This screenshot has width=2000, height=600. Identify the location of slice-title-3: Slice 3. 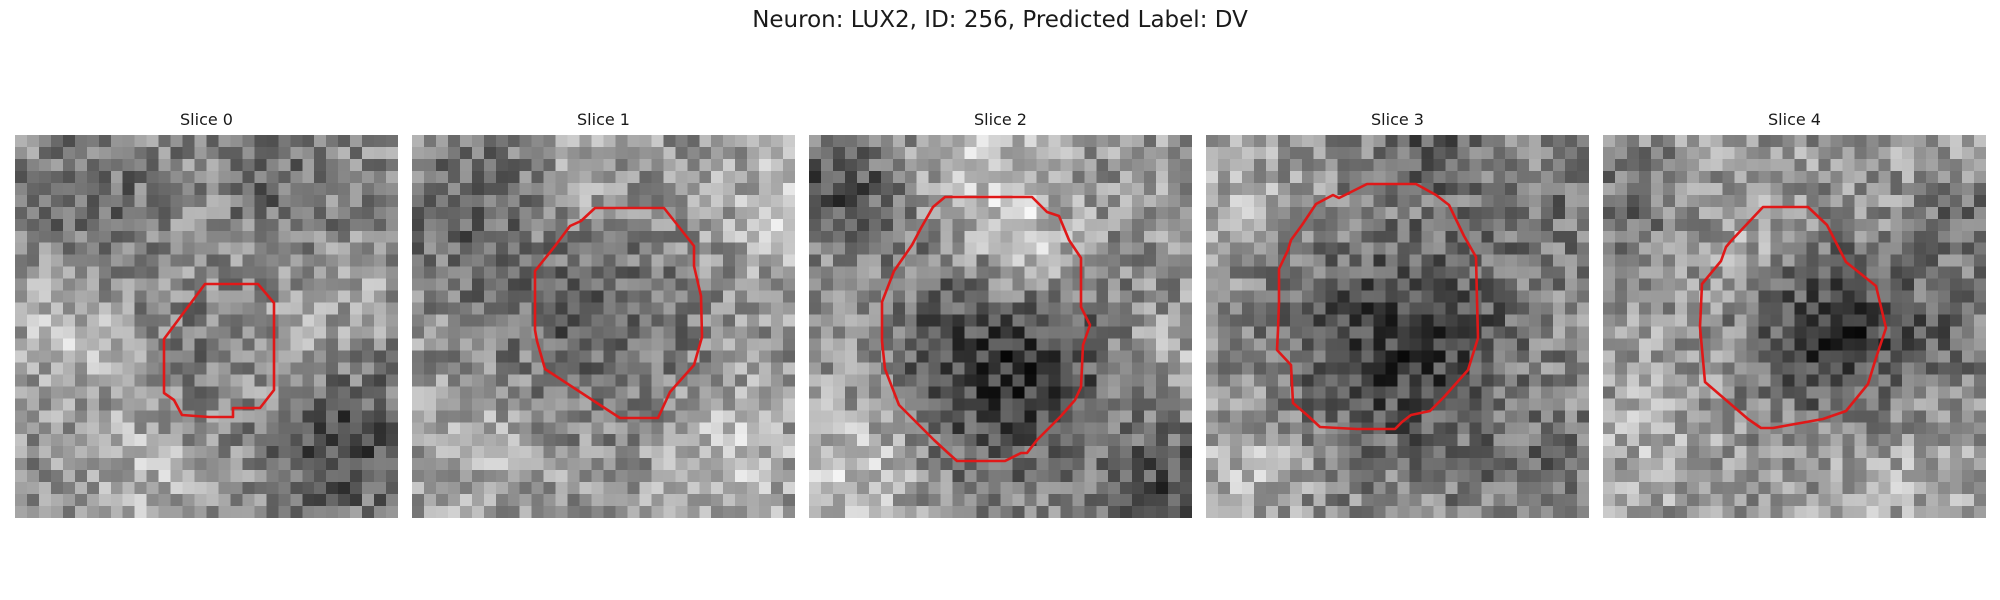
(1397, 119).